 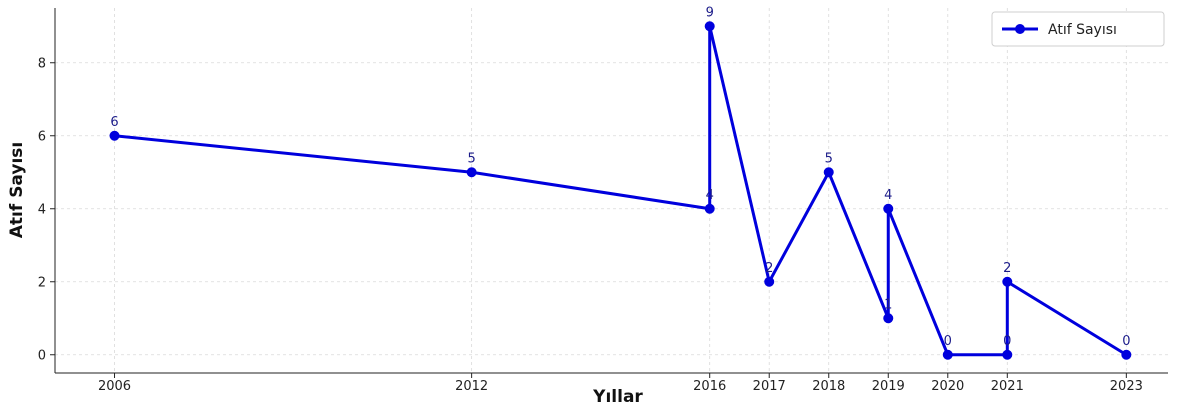 What do you see at coordinates (888, 304) in the screenshot?
I see `data-label: 1` at bounding box center [888, 304].